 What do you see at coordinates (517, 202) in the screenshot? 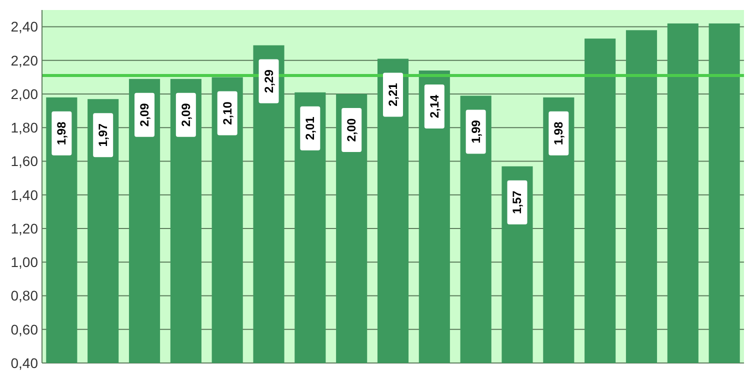
I see `data-label: 1,57` at bounding box center [517, 202].